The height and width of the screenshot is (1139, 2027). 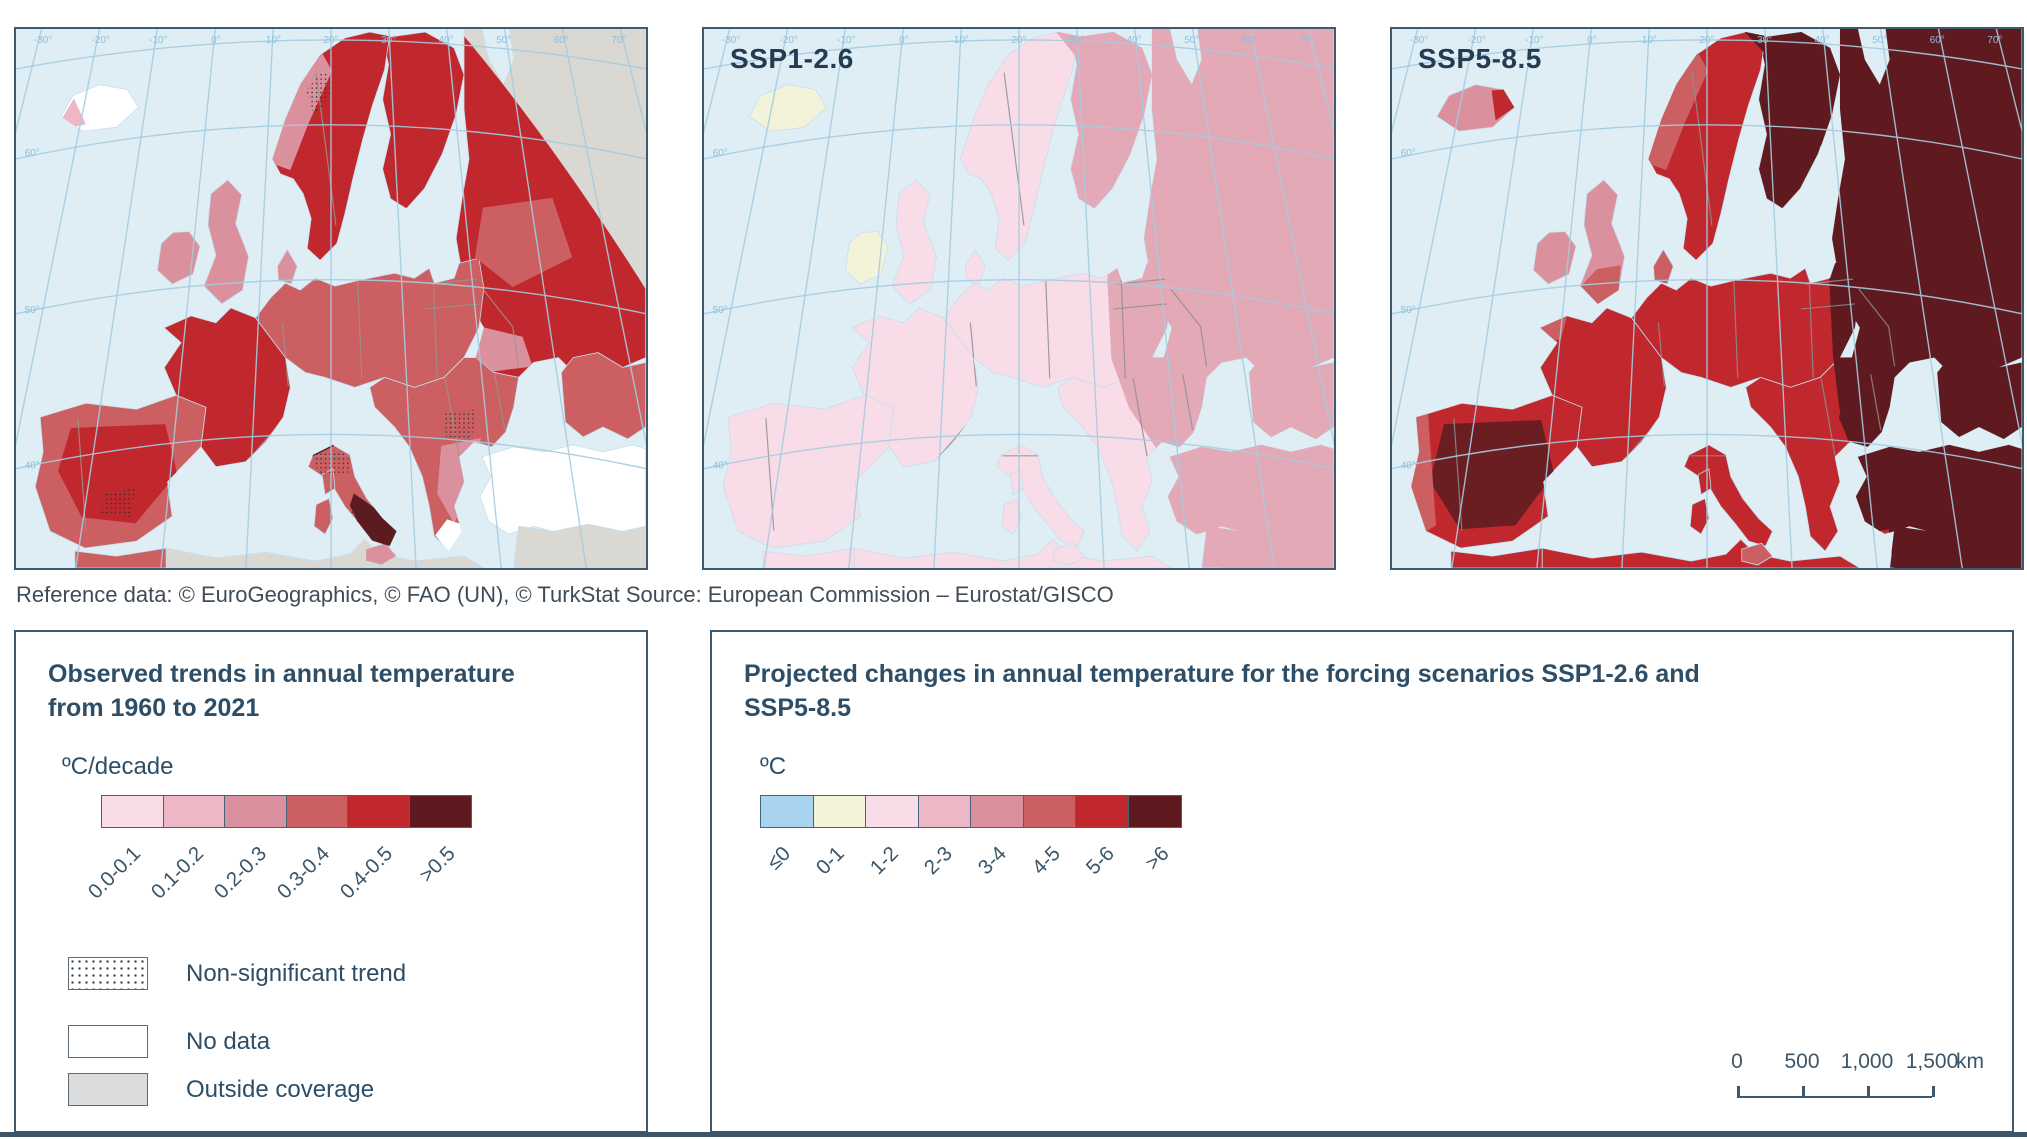 I want to click on region-caucasus, so click(x=603, y=396).